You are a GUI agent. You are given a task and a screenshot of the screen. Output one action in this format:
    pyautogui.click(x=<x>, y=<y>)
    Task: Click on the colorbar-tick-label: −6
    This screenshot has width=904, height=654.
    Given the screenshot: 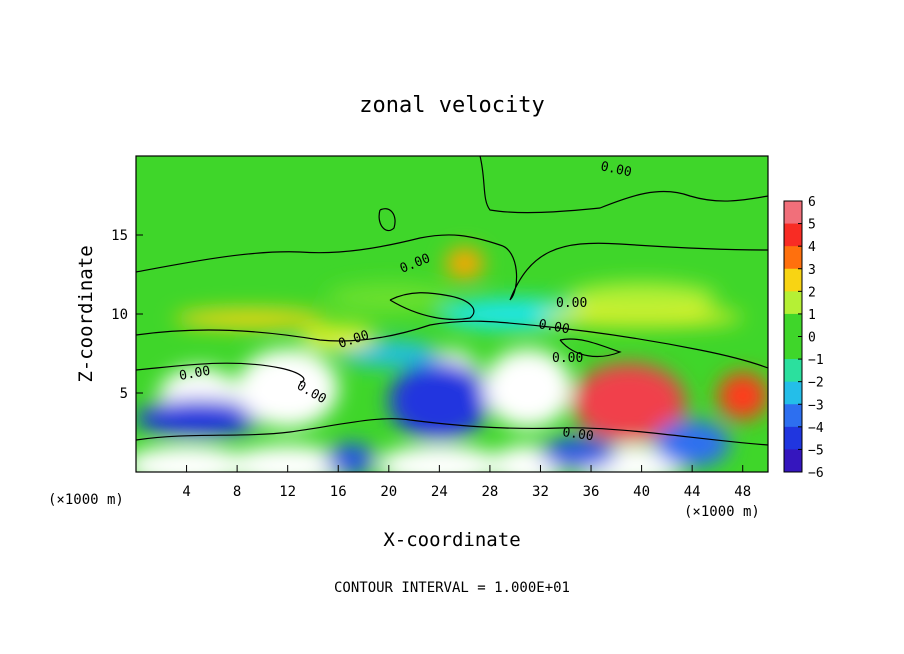 What is the action you would take?
    pyautogui.click(x=816, y=473)
    